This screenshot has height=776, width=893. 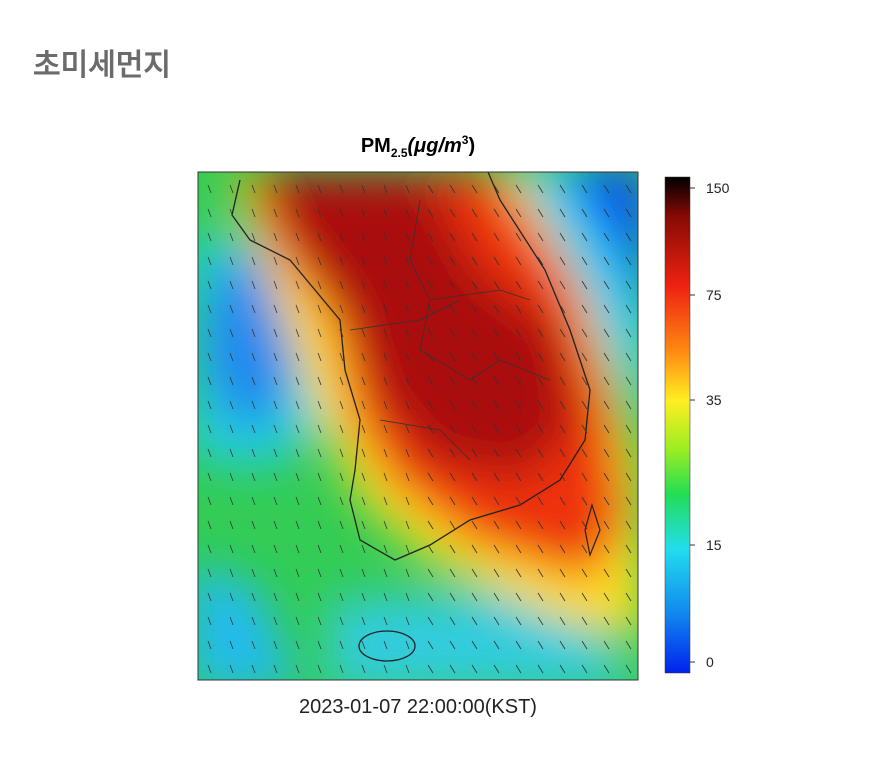 What do you see at coordinates (714, 400) in the screenshot?
I see `colorbar-tick-label: 35` at bounding box center [714, 400].